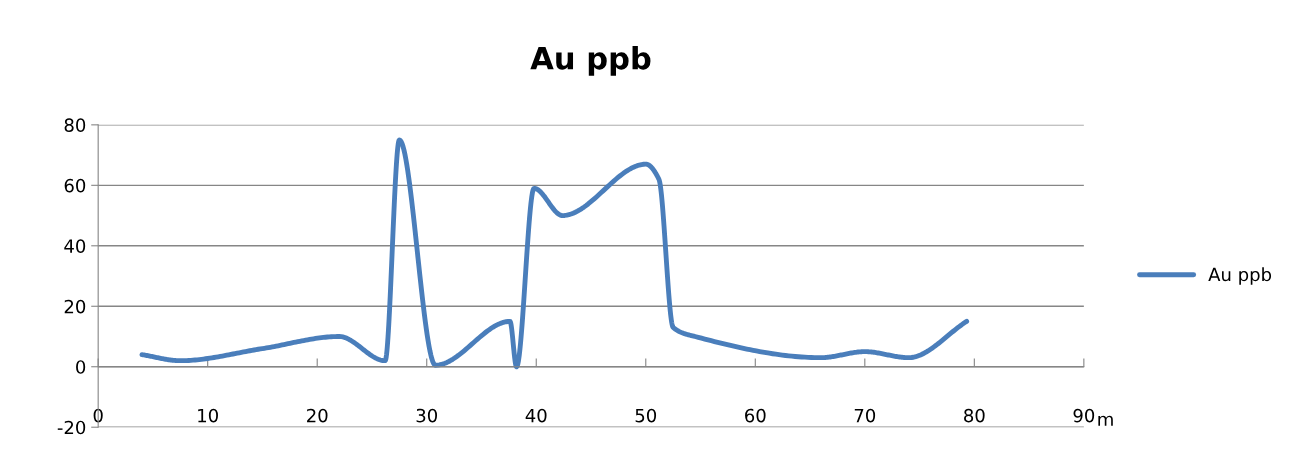 The height and width of the screenshot is (454, 1309). What do you see at coordinates (75, 125) in the screenshot?
I see `y-tick-label: 80` at bounding box center [75, 125].